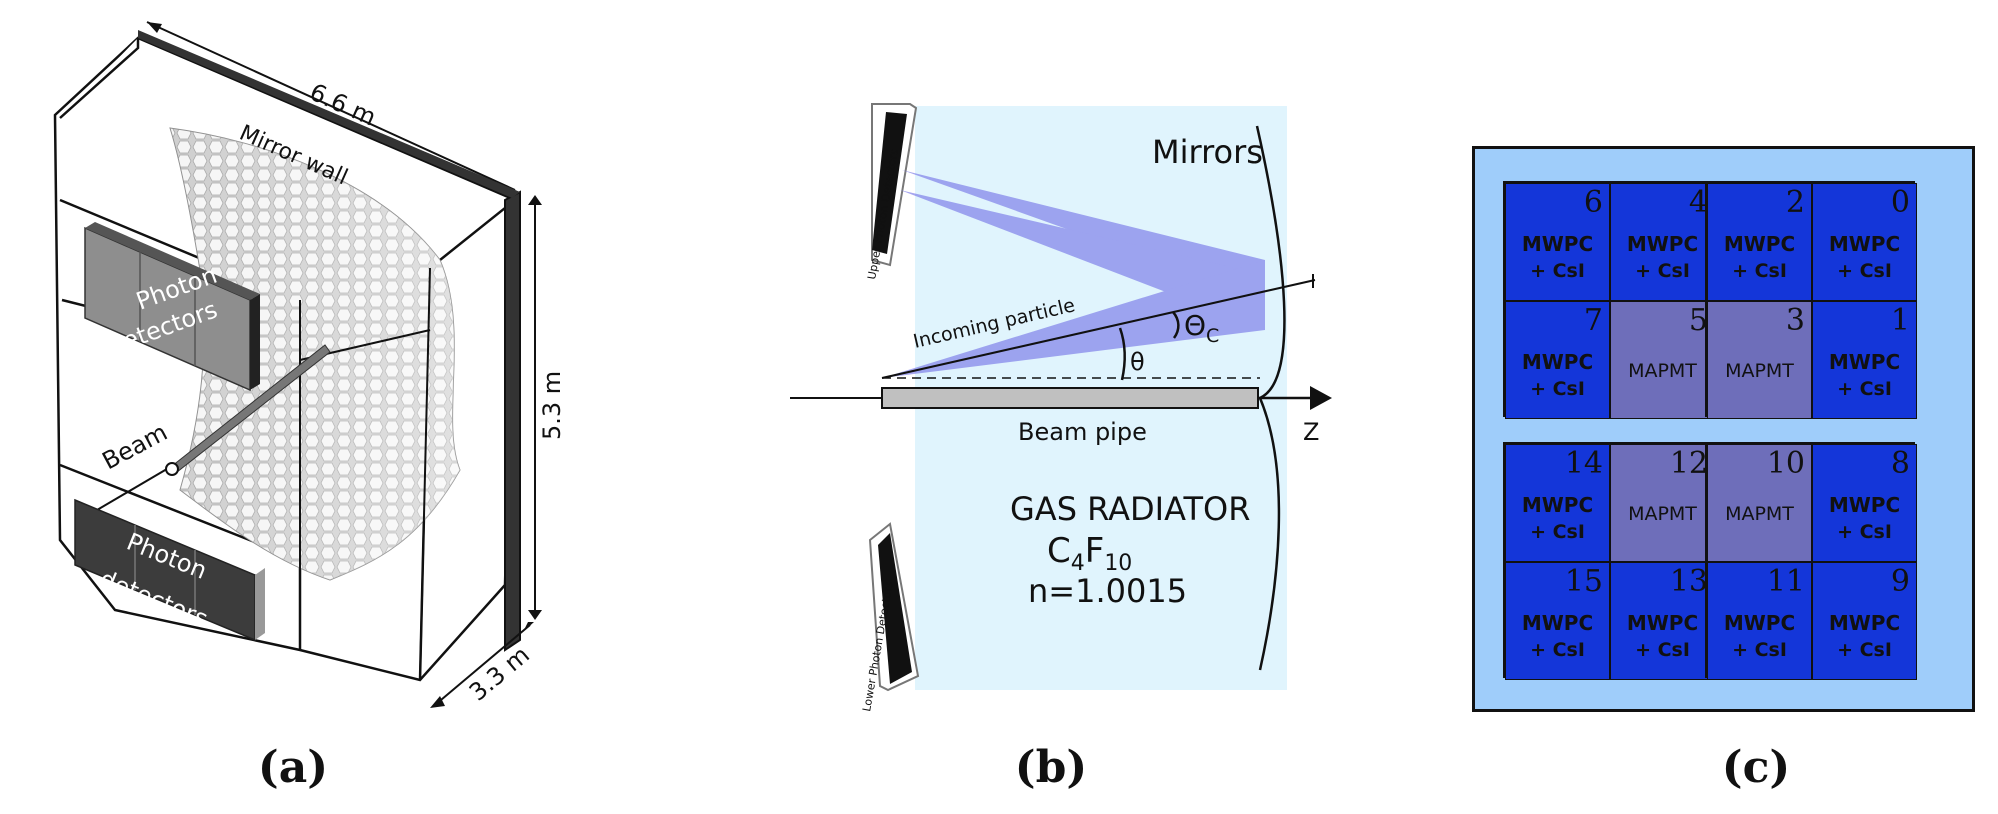 The height and width of the screenshot is (814, 1998). I want to click on detector-quadrant: 2 MWPC + CsI 0 MWPC + CsI 3 MAPMT 1 MWPC + CsI, so click(1811, 300).